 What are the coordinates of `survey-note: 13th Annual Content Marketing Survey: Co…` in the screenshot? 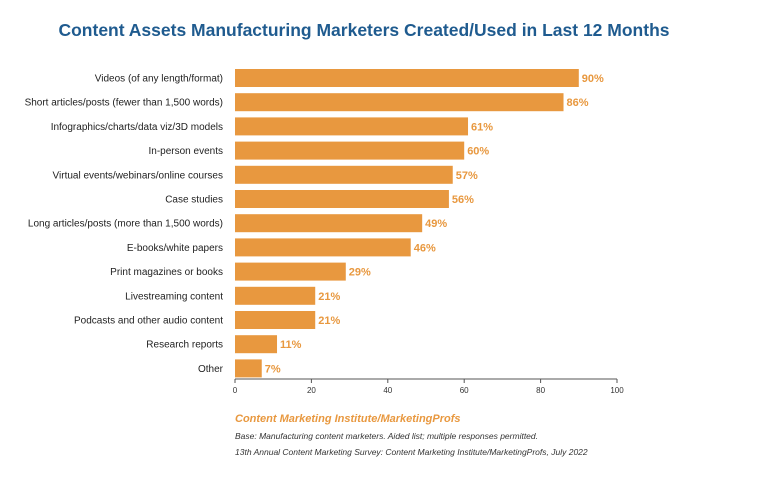 It's located at (411, 452).